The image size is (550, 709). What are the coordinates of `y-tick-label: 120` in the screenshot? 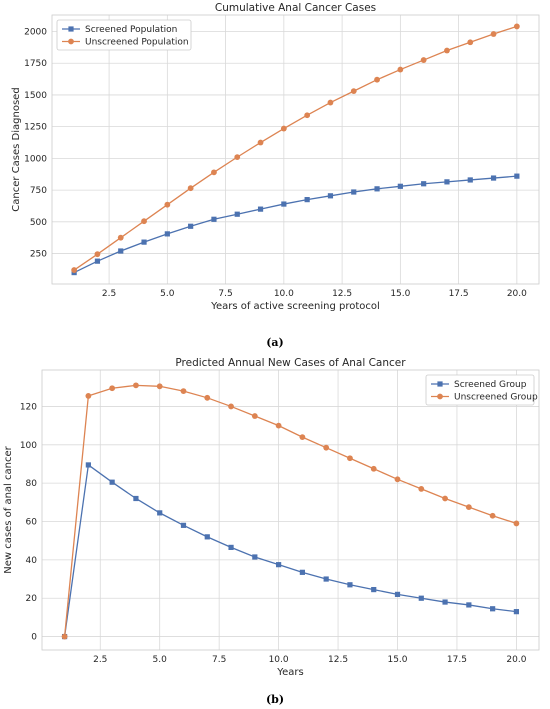 It's located at (28, 407).